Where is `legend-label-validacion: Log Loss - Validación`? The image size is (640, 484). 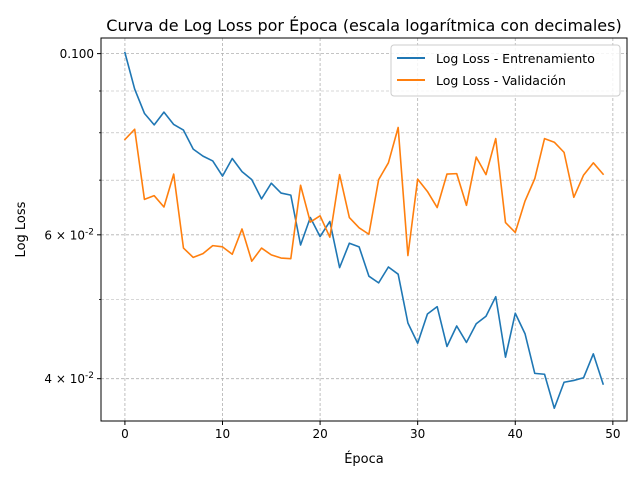
legend-label-validacion: Log Loss - Validación is located at coordinates (501, 80).